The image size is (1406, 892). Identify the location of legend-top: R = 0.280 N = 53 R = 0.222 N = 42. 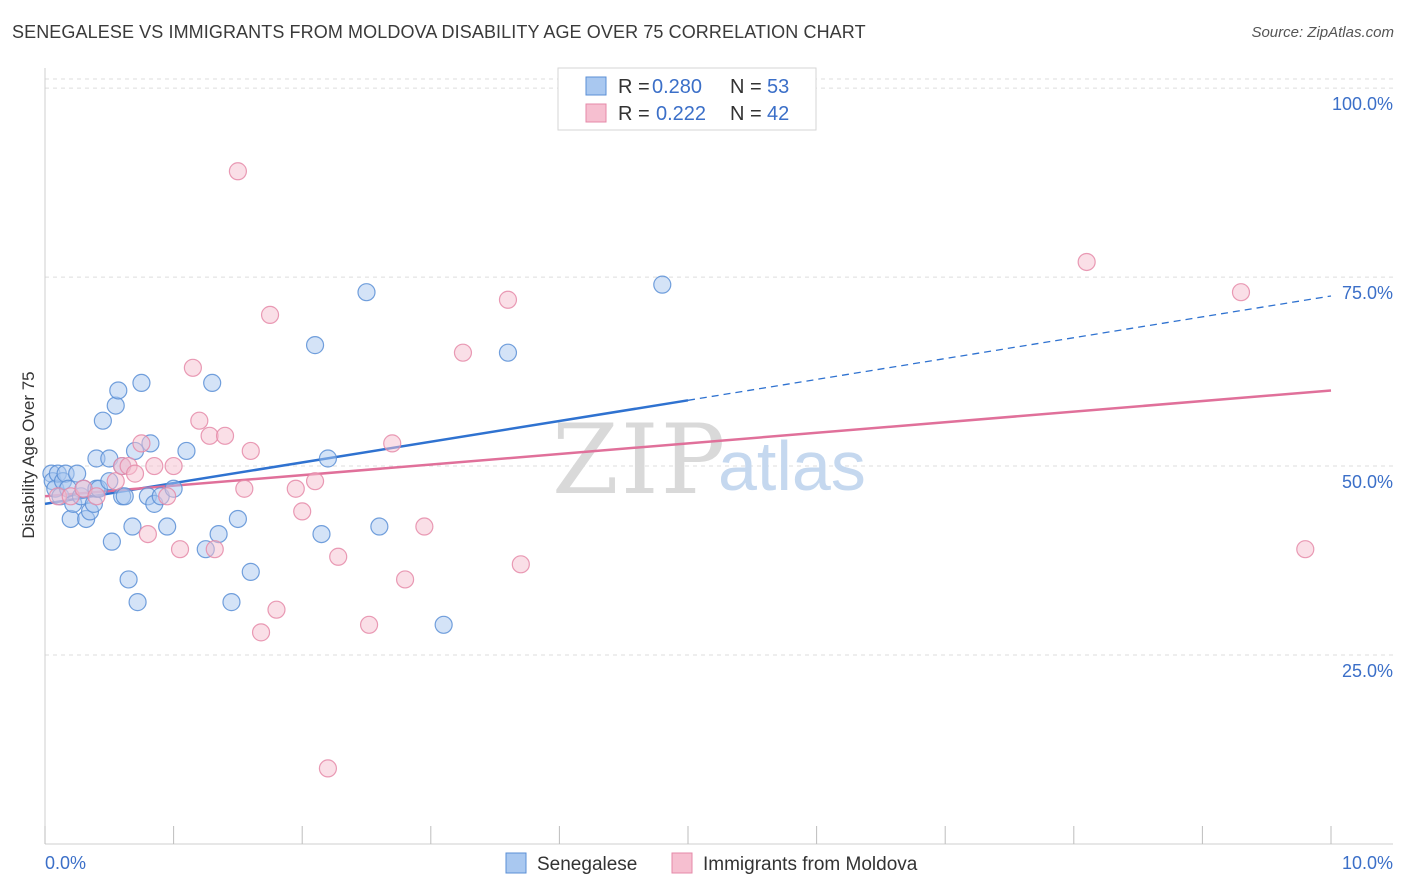
(687, 99).